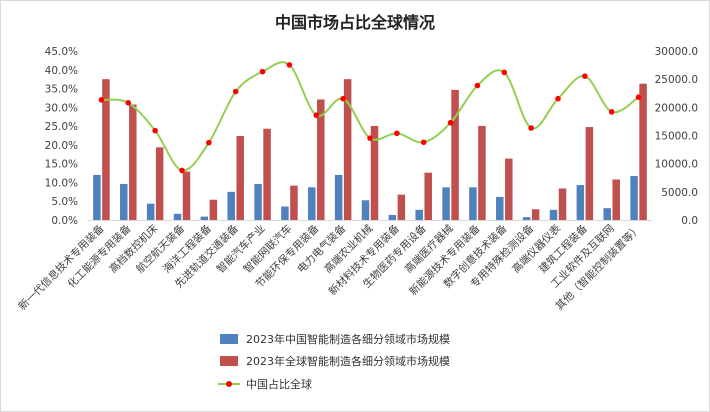 This screenshot has height=412, width=710. Describe the element at coordinates (61, 108) in the screenshot. I see `left-axis-tick-label: 30.0%` at that location.